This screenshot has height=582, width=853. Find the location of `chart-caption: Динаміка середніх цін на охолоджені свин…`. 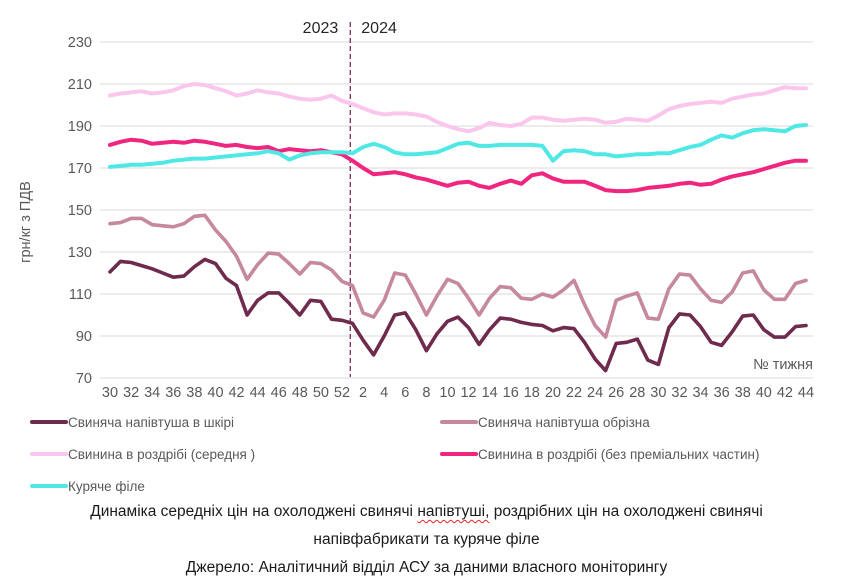

chart-caption: Динаміка середніх цін на охолоджені свин… is located at coordinates (426, 540).